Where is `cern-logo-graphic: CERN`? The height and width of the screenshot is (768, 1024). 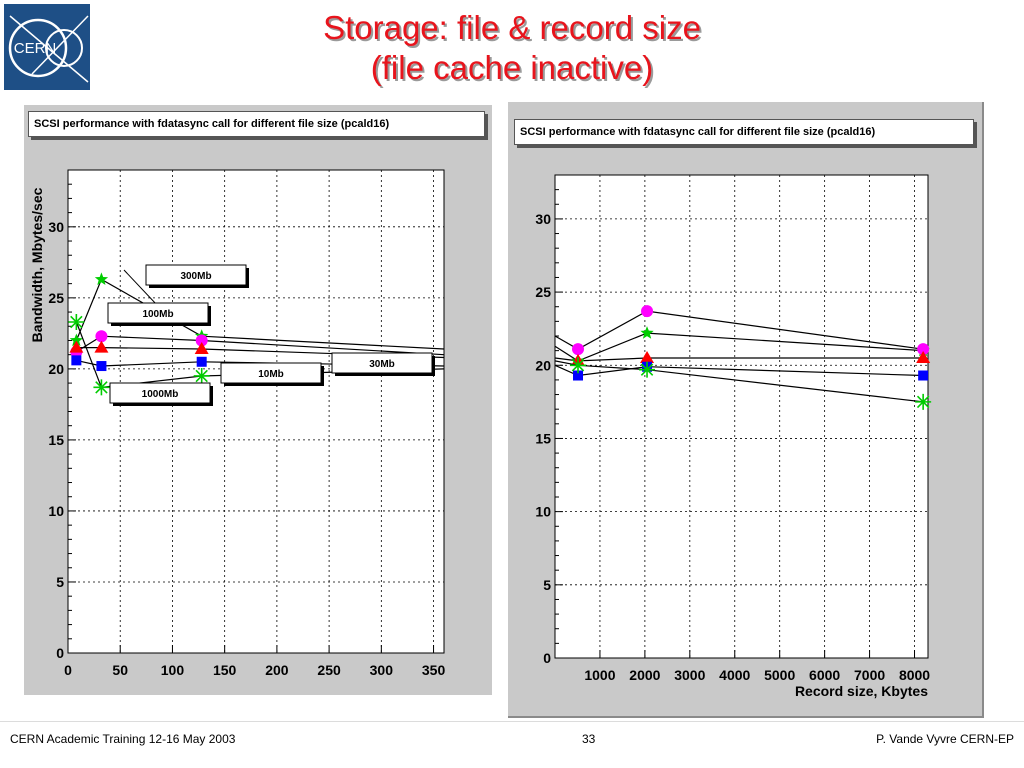
cern-logo-graphic: CERN is located at coordinates (47, 47).